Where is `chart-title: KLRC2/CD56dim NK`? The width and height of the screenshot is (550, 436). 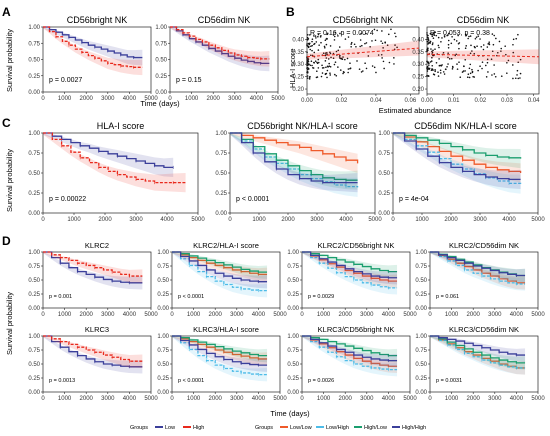
chart-title: KLRC2/CD56dim NK is located at coordinates (484, 245).